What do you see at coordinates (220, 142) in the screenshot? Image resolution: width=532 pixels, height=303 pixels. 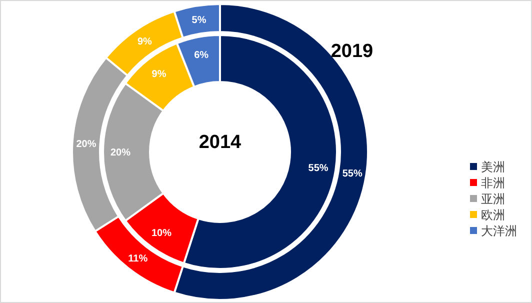 I see `slice-label: 2014` at bounding box center [220, 142].